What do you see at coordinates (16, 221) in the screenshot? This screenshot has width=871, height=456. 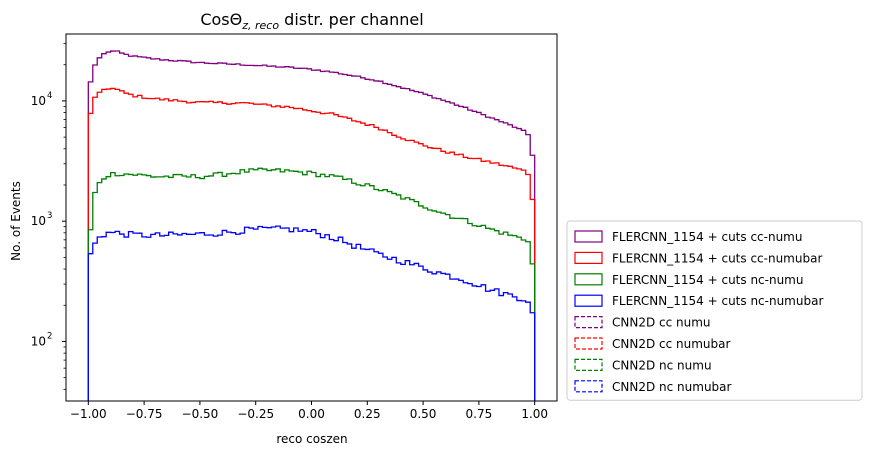 I see `y-axis-label: No. of Events` at bounding box center [16, 221].